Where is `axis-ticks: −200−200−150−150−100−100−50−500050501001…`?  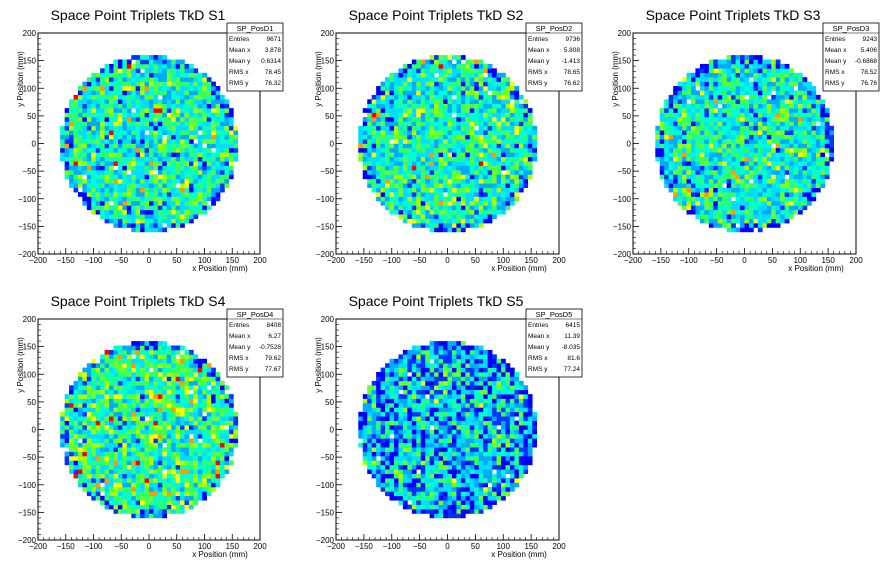
axis-ticks: −200−200−150−150−100−100−50−500050501001… is located at coordinates (142, 147).